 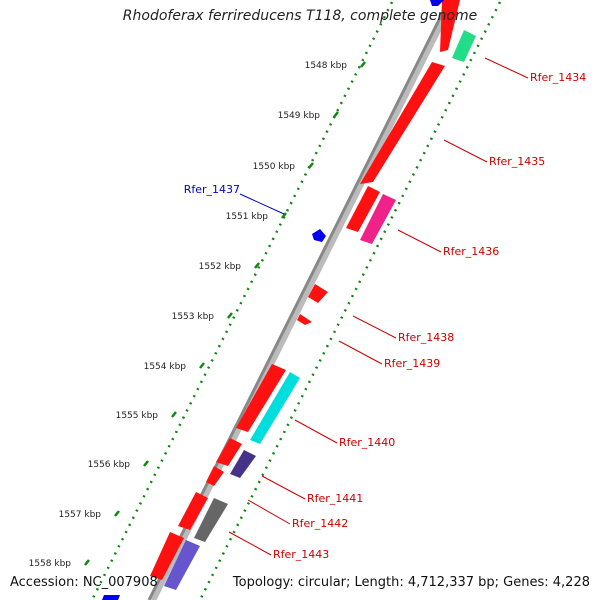 I want to click on kbp-label: 1548 kbp, so click(x=326, y=66).